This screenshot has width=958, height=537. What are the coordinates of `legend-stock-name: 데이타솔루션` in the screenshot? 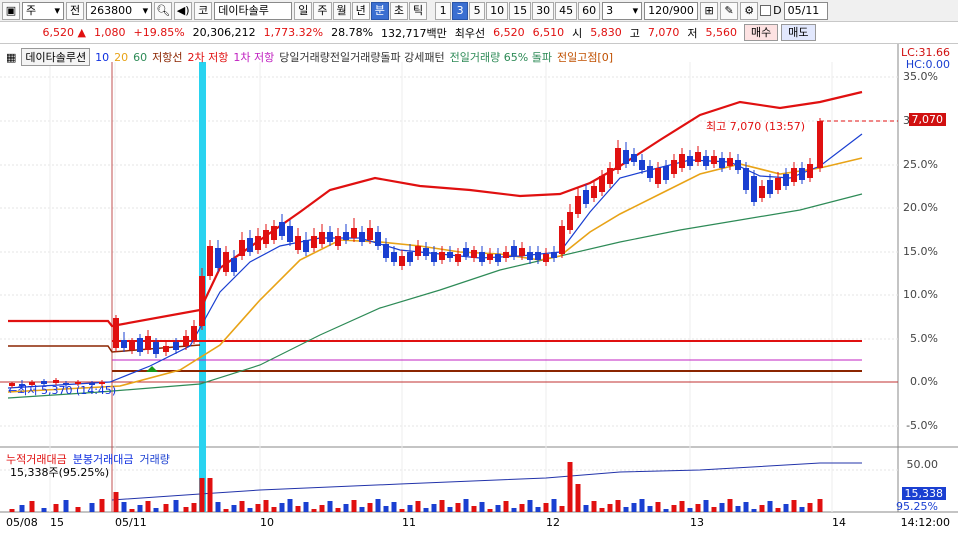 It's located at (56, 57).